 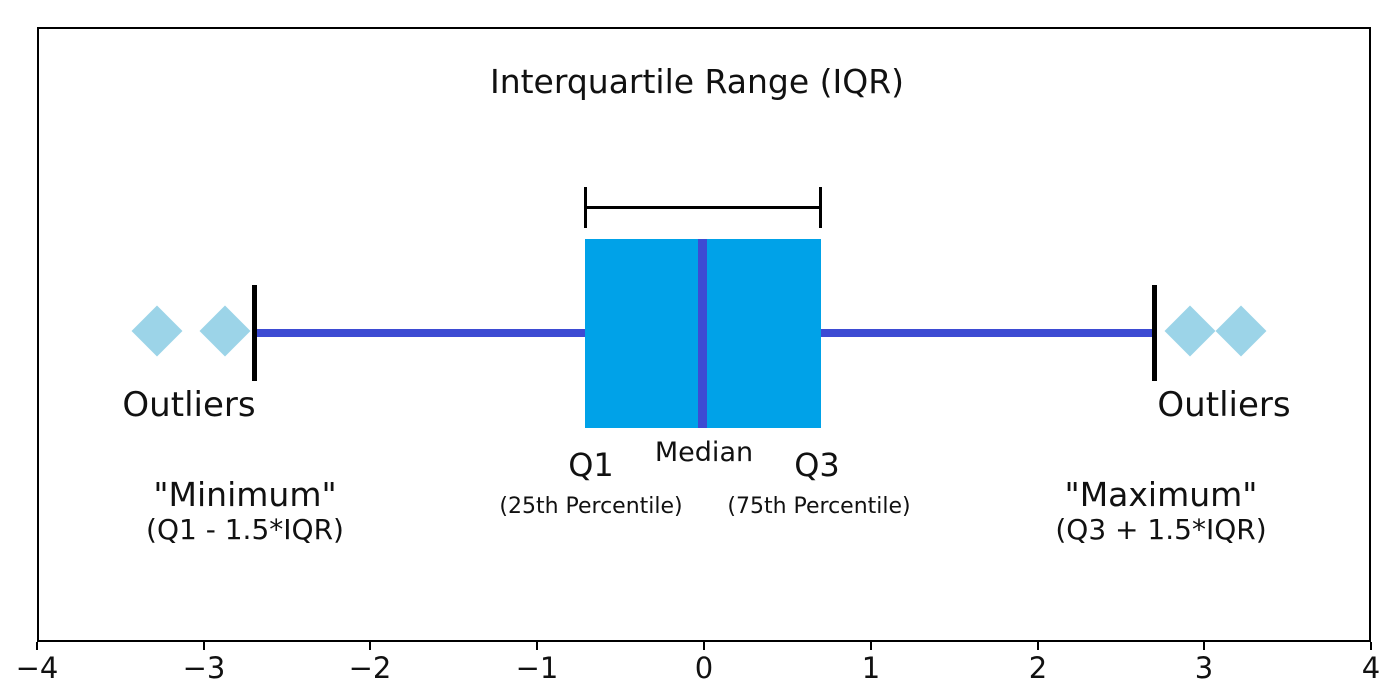 What do you see at coordinates (591, 465) in the screenshot?
I see `q1-label: Q1` at bounding box center [591, 465].